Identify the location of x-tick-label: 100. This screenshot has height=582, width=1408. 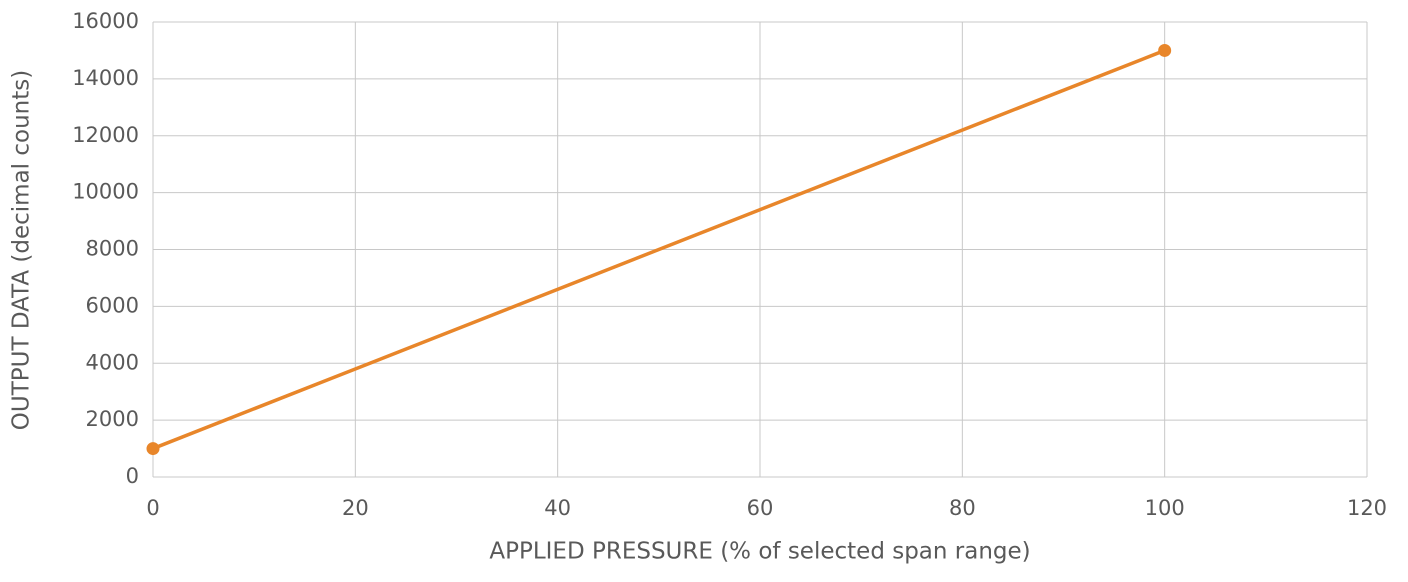
(1165, 508).